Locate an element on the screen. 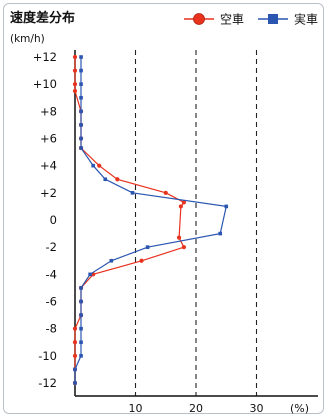 This screenshot has width=329, height=418. y-tick-label: -2 is located at coordinates (51, 247).